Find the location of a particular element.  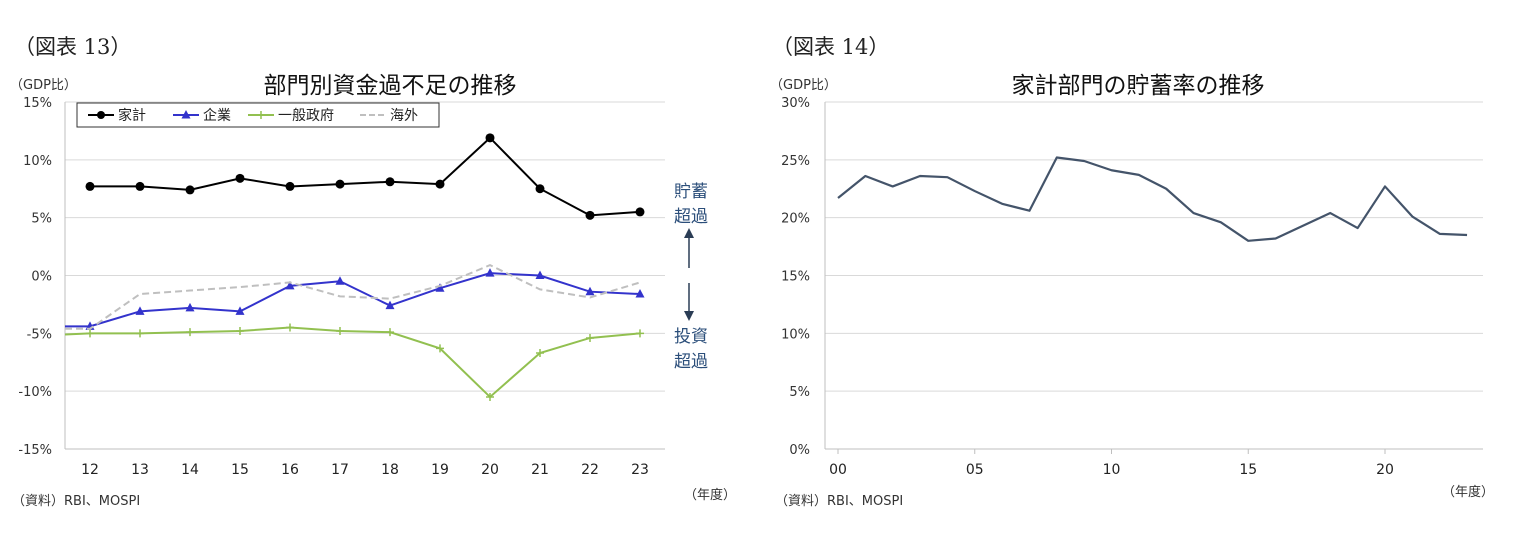

x-tick-label-18: 18 is located at coordinates (390, 470).